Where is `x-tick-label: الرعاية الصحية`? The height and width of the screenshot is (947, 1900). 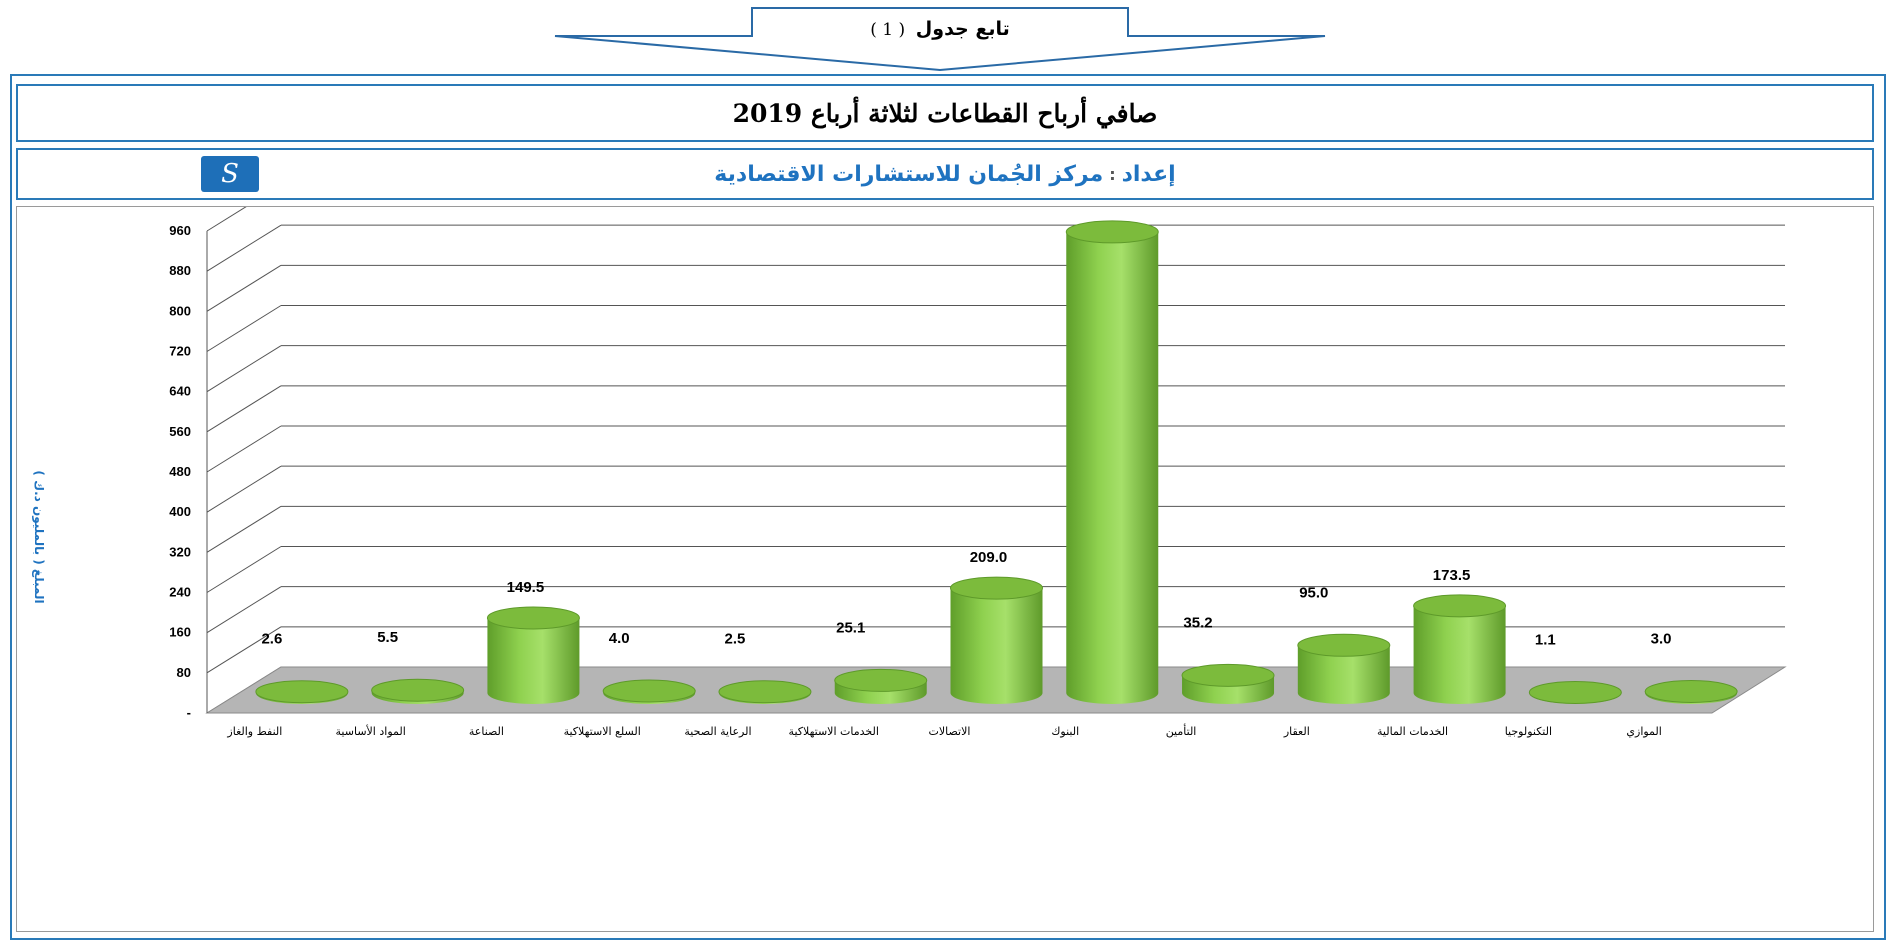 x-tick-label: الرعاية الصحية is located at coordinates (717, 731).